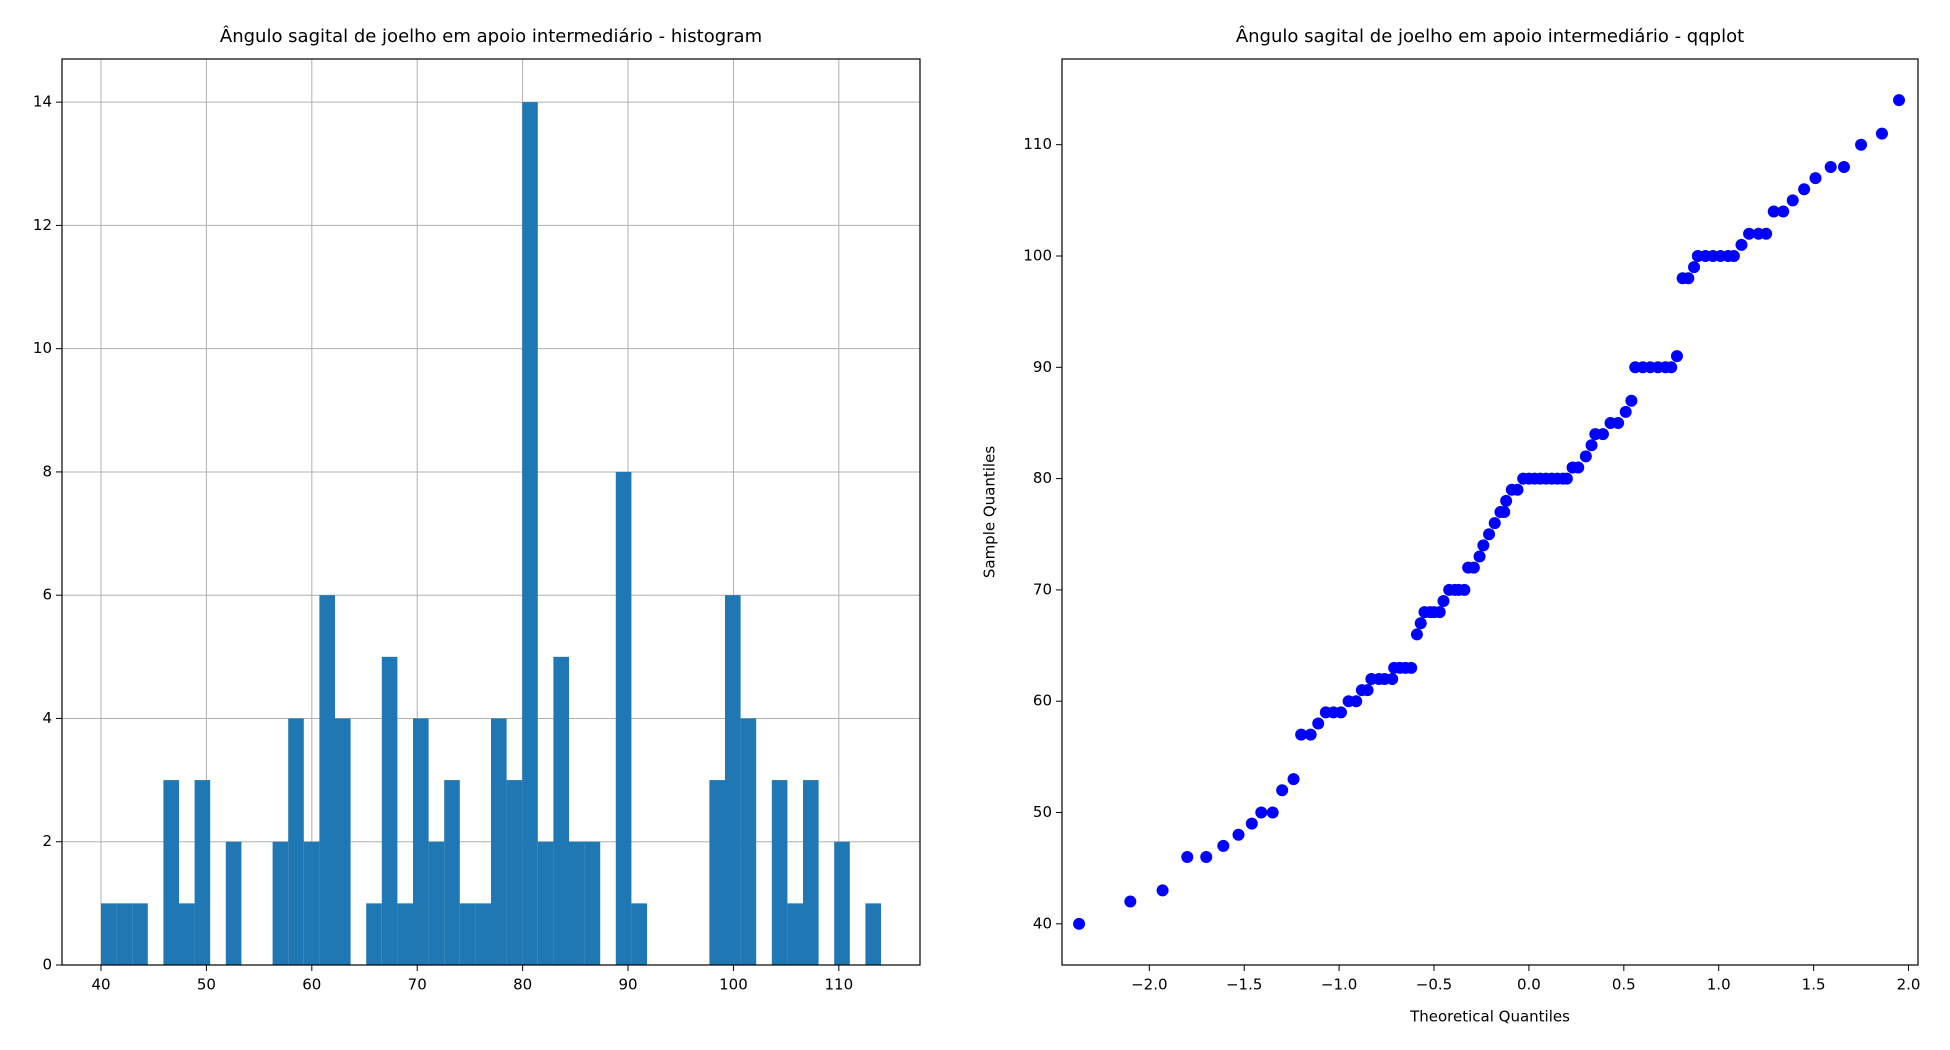  Describe the element at coordinates (47, 841) in the screenshot. I see `y-tick-label: 2` at that location.